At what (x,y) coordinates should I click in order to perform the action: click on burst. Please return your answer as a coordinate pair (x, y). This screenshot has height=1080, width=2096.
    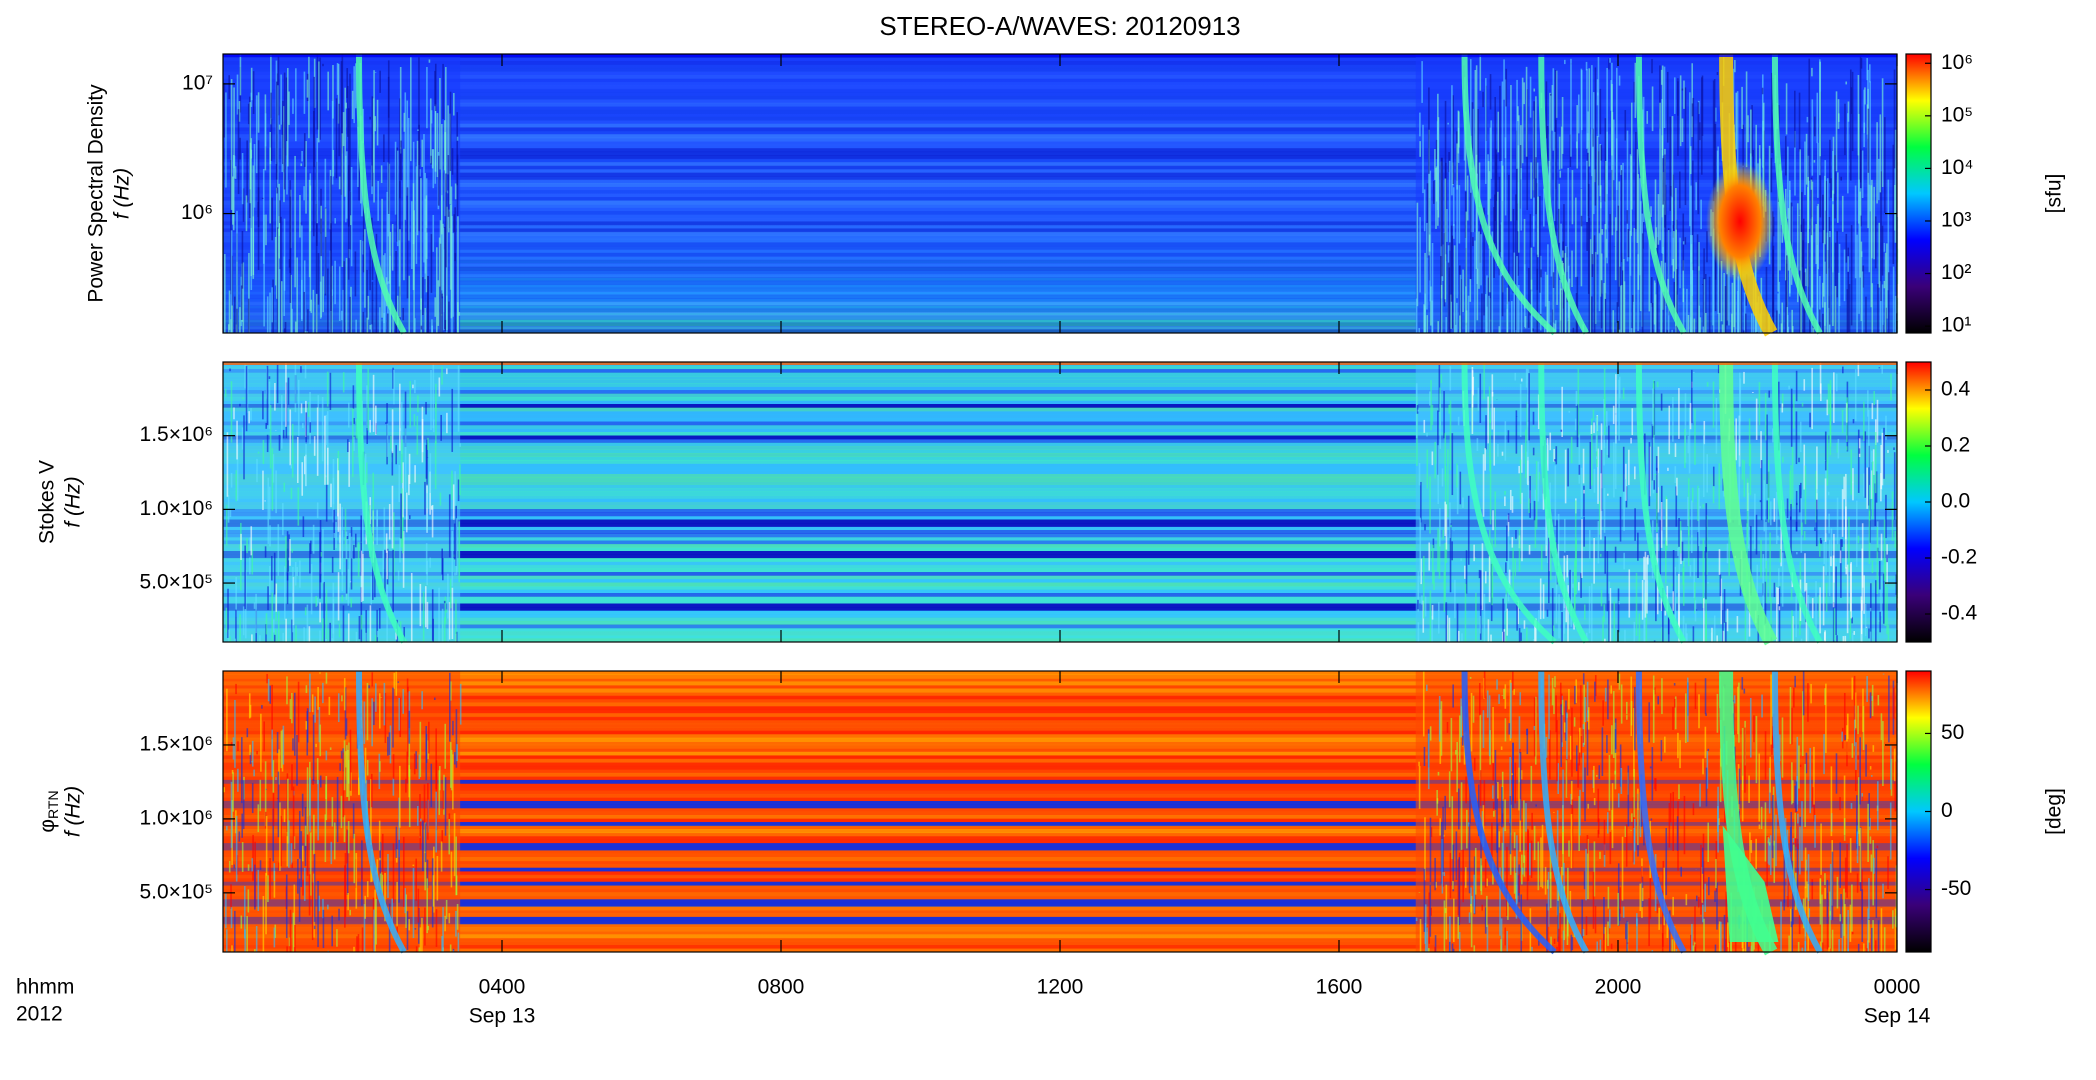
    Looking at the image, I should click on (1797, 812).